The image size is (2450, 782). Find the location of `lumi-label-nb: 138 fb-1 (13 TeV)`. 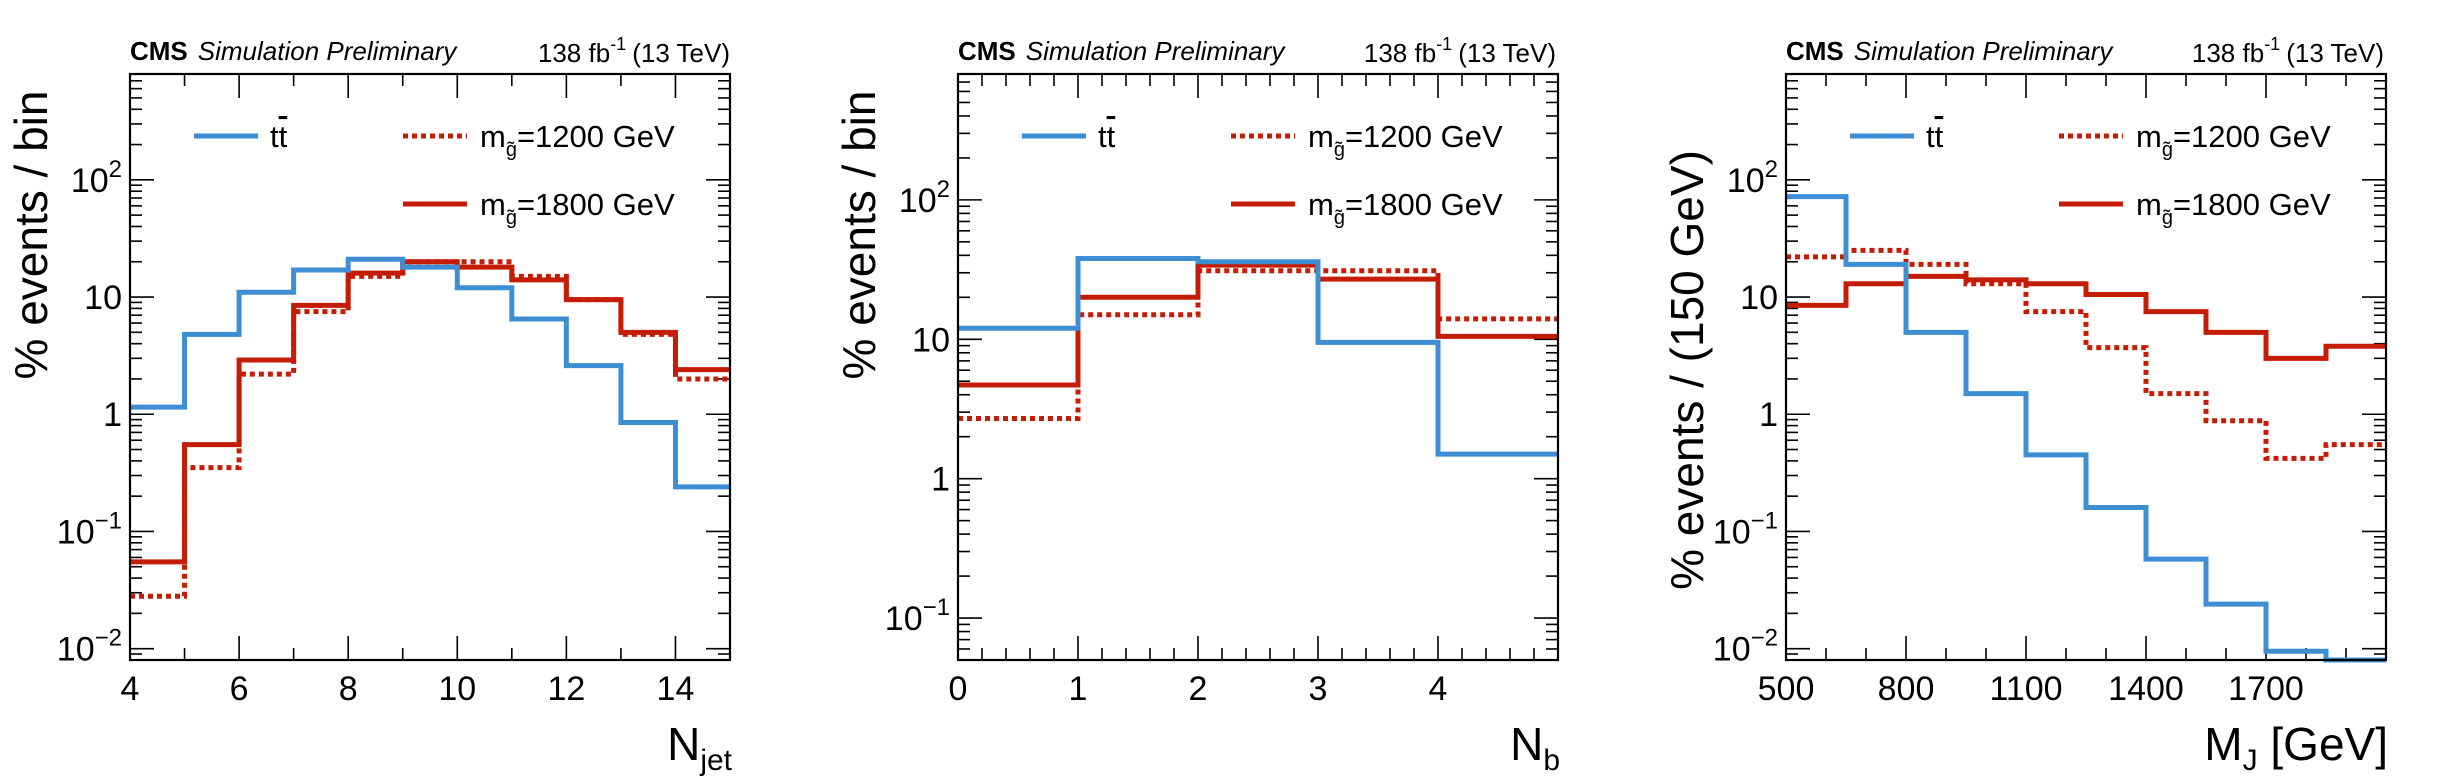

lumi-label-nb: 138 fb-1 (13 TeV) is located at coordinates (1460, 51).